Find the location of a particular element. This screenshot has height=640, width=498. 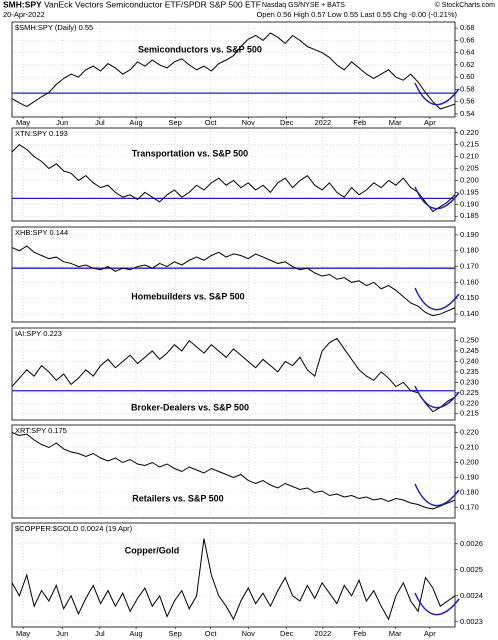

credit: © StockCharts.com is located at coordinates (465, 5).